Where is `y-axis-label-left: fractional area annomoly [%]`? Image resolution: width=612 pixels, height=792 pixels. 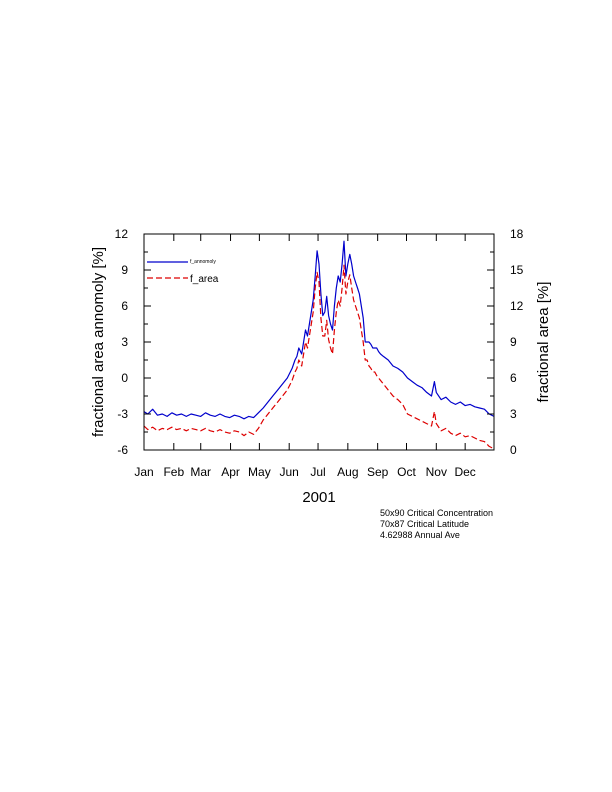 y-axis-label-left: fractional area annomoly [%] is located at coordinates (98, 342).